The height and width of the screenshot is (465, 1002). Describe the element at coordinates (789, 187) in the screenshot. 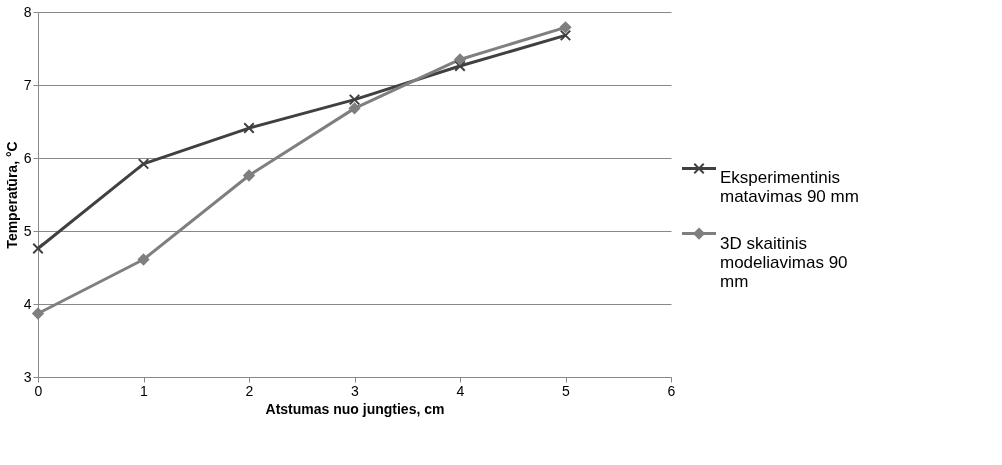

I see `legend-label: Eksperimentinis matavimas 90 mm` at that location.